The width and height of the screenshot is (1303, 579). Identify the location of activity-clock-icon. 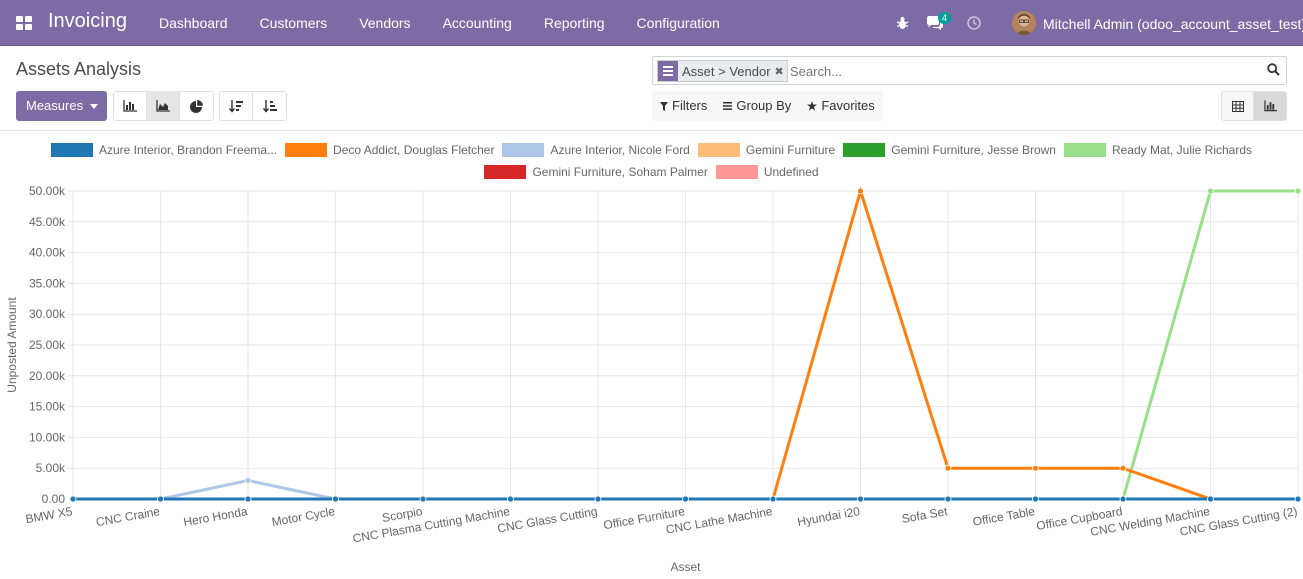
(974, 23).